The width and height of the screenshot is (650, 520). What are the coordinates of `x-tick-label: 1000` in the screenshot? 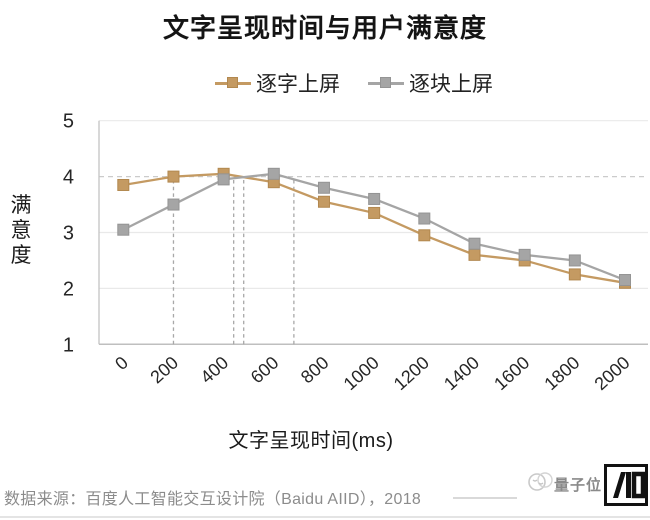 It's located at (361, 373).